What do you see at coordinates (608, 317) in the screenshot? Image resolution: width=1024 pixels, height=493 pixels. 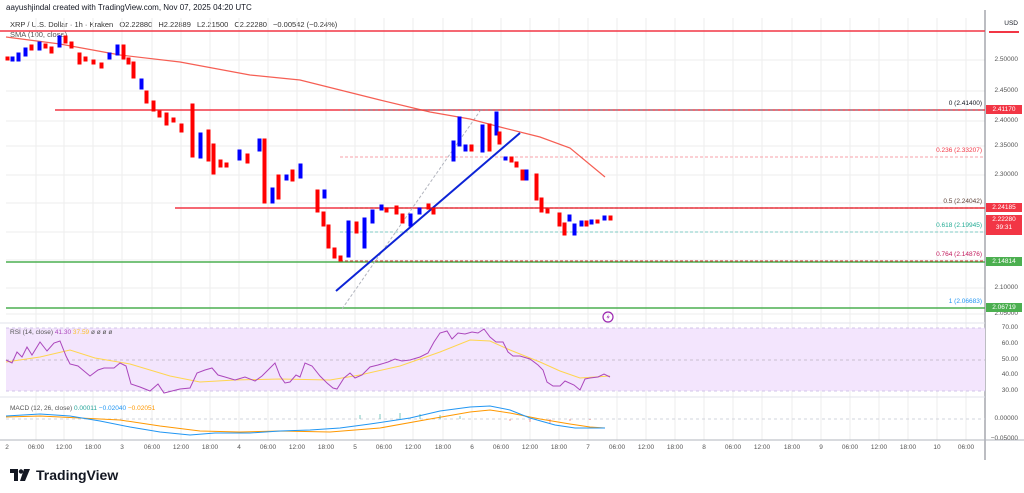 I see `lightning-icon` at bounding box center [608, 317].